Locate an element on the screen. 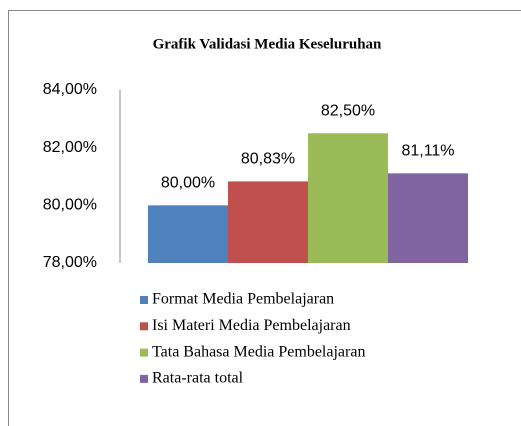 This screenshot has height=426, width=521. legend-label: Isi Materi Media Pembelajaran is located at coordinates (251, 325).